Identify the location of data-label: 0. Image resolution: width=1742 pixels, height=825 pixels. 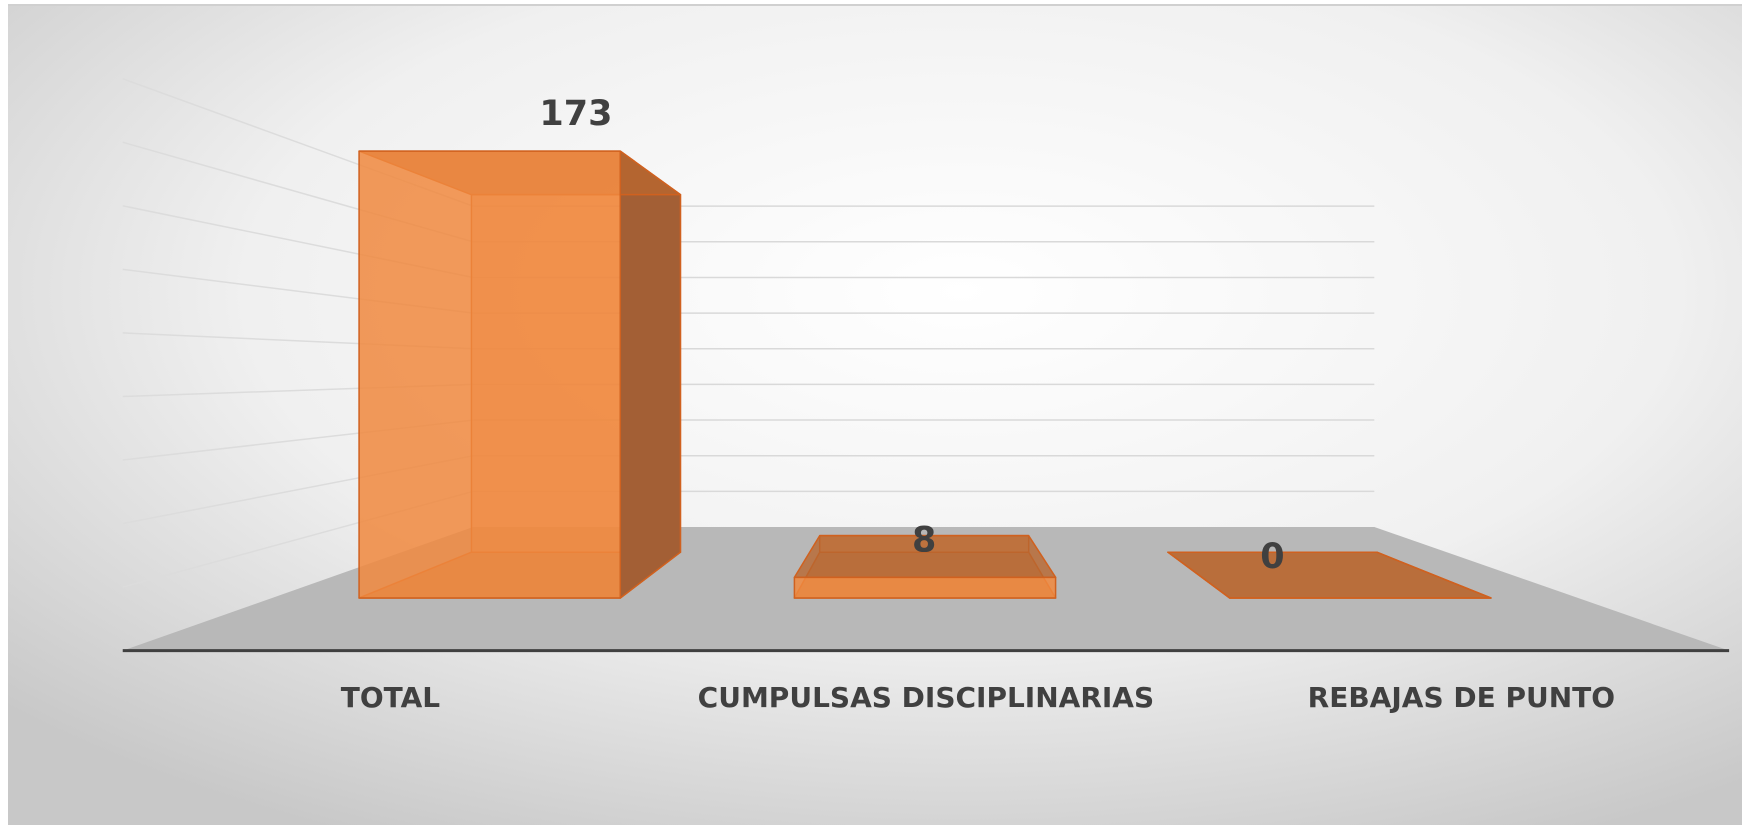
(1272, 557).